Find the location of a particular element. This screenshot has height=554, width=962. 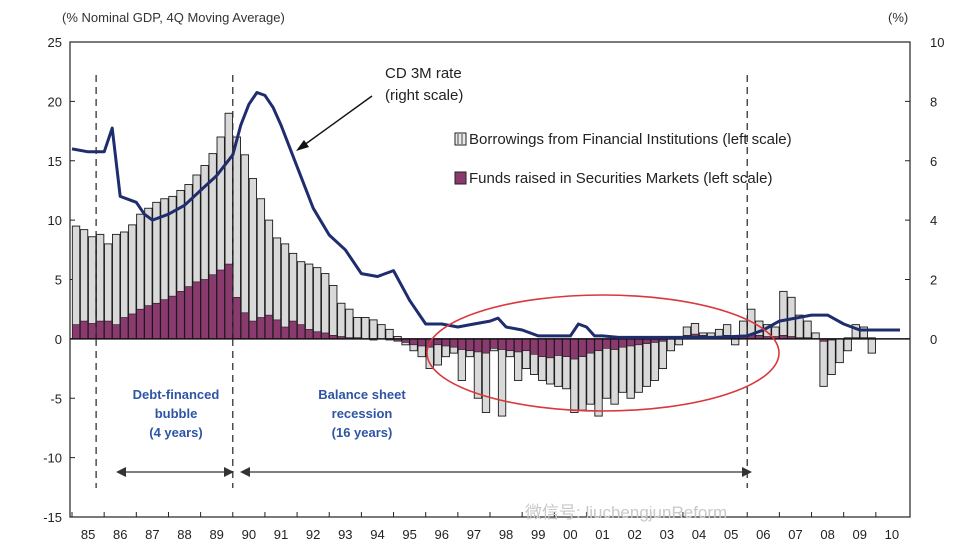

x-tick-label: 91 is located at coordinates (281, 534).